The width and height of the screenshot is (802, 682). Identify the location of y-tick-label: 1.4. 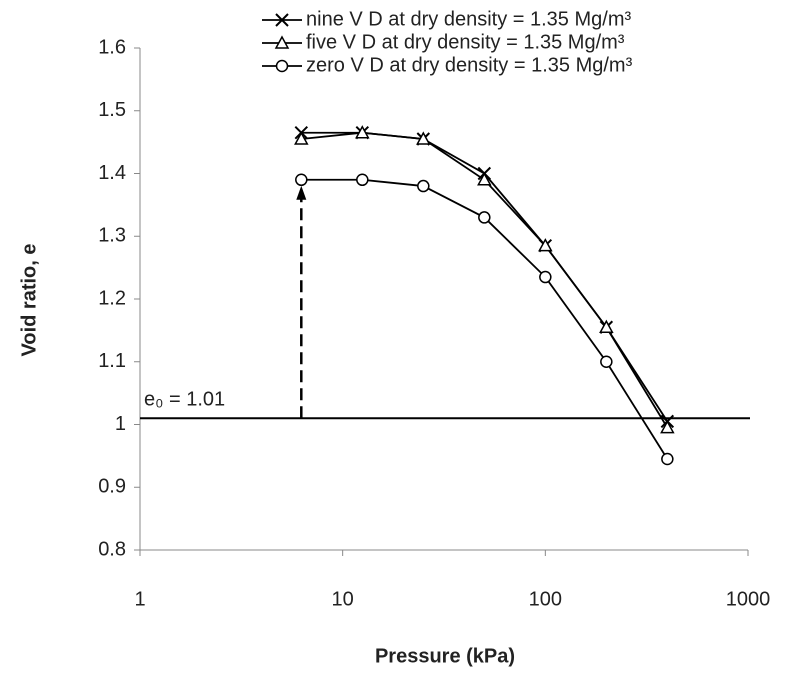
(112, 173).